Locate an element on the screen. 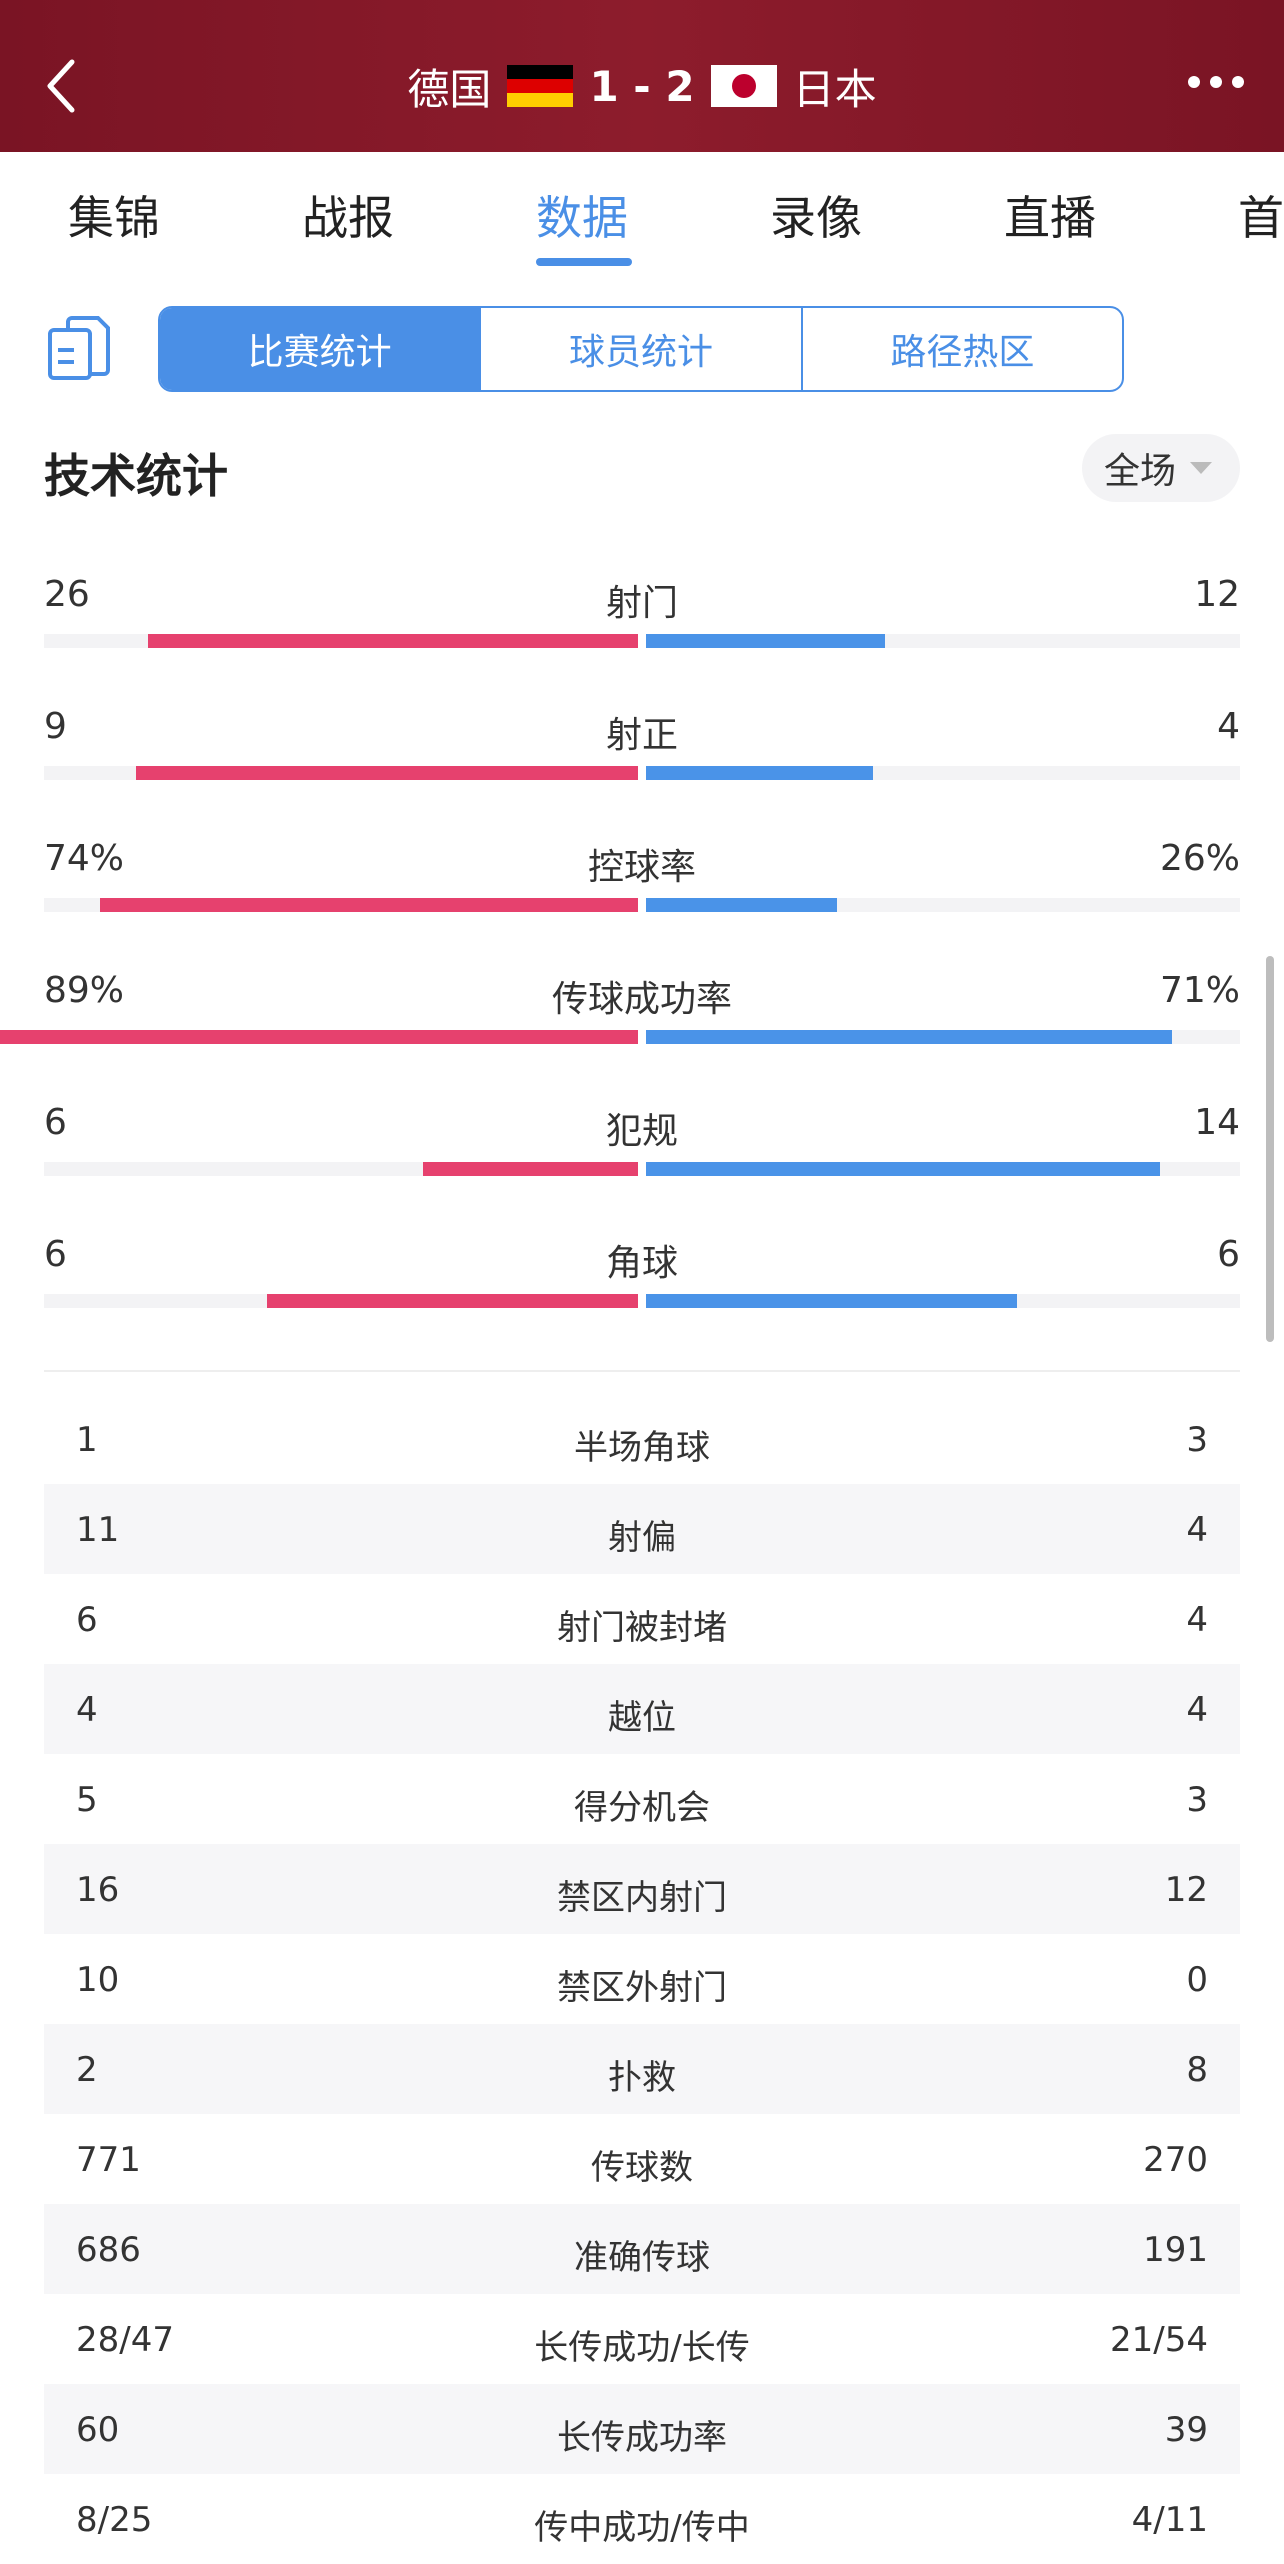  segment-heatmap: 路径热区 is located at coordinates (961, 349).